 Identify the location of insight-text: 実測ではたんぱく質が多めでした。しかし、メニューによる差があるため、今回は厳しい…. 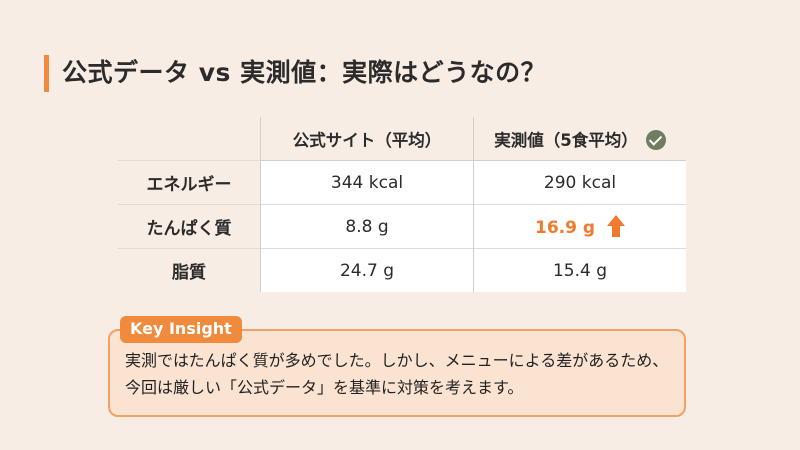
(397, 374).